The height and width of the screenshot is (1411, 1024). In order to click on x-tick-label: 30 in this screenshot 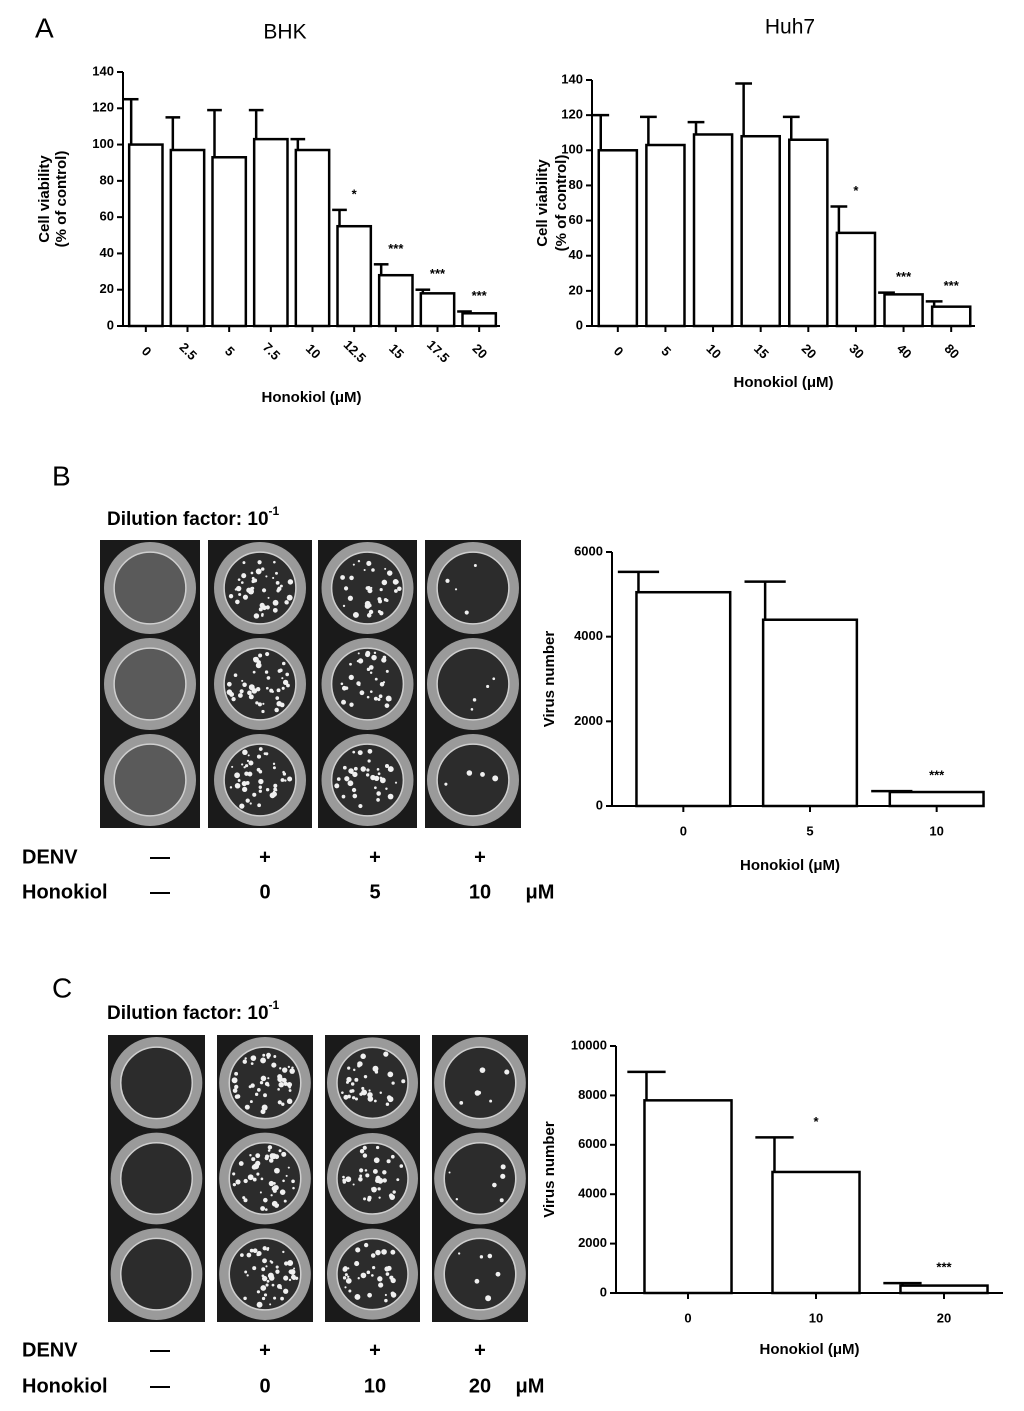, I will do `click(856, 351)`.